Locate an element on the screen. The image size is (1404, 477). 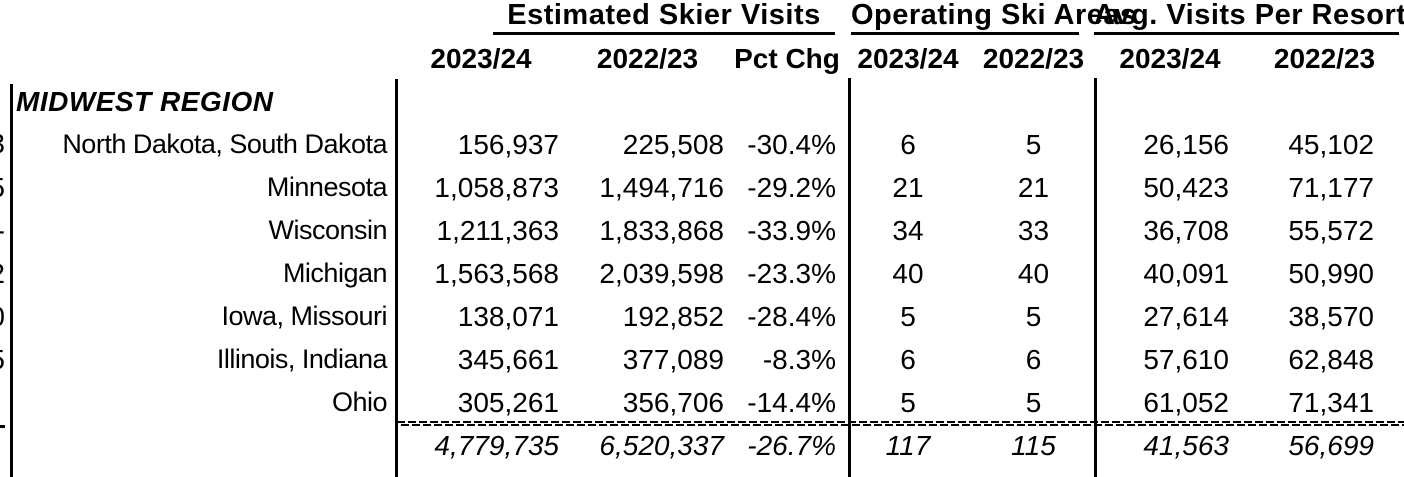
cell-avg-2022-23: 45,102 is located at coordinates (1331, 144).